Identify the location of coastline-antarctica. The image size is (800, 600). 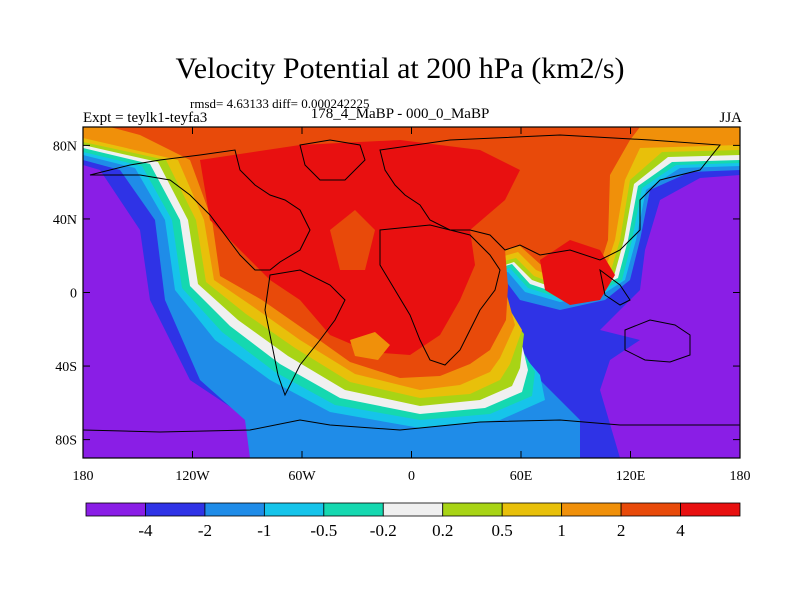
(411, 426).